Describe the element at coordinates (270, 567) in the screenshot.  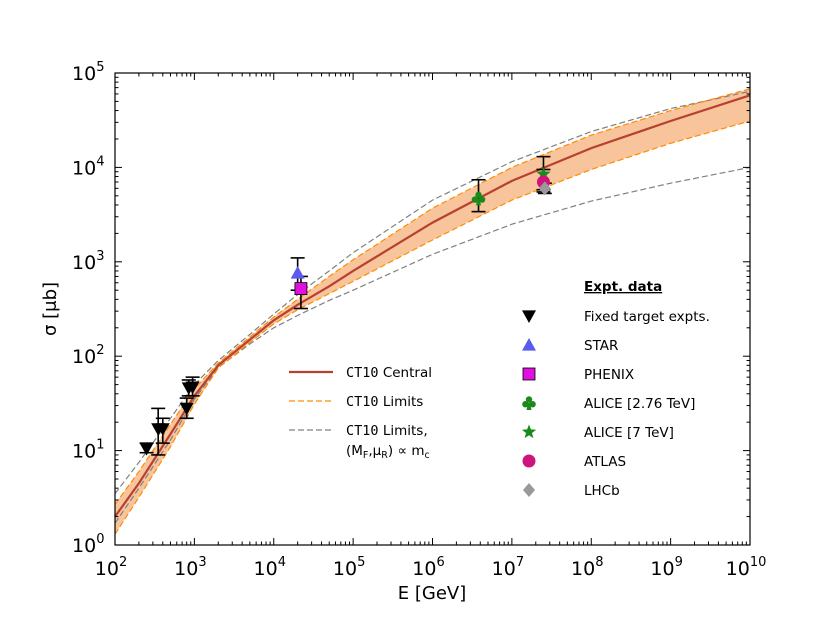
I see `x-tick-label: 10⁴` at that location.